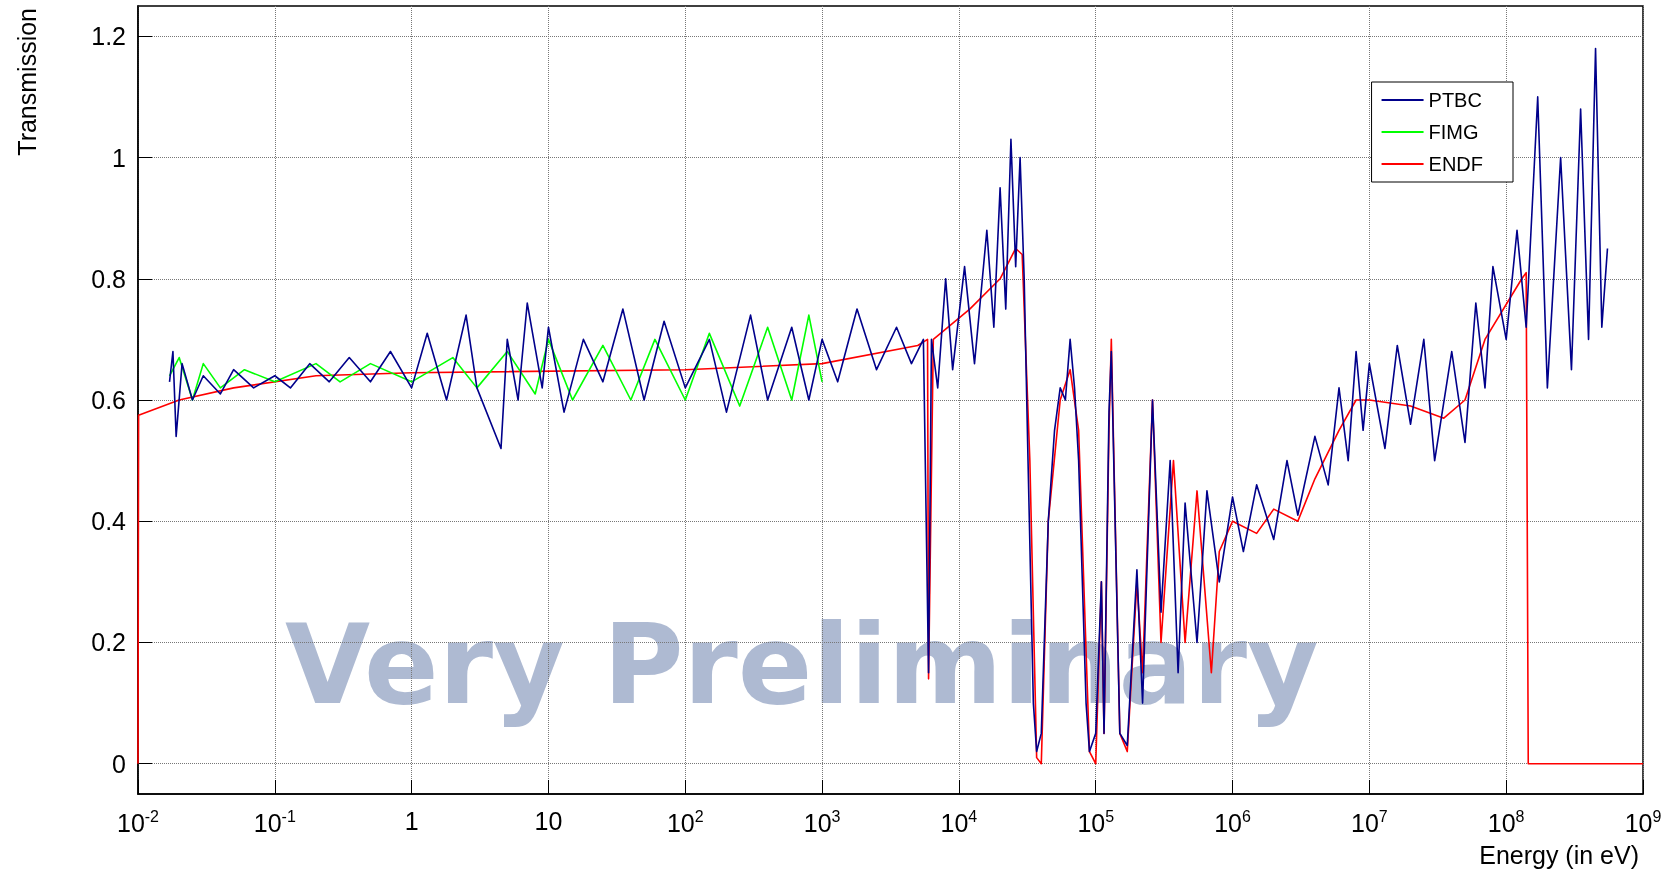  I want to click on legend-label: PTBC, so click(1455, 100).